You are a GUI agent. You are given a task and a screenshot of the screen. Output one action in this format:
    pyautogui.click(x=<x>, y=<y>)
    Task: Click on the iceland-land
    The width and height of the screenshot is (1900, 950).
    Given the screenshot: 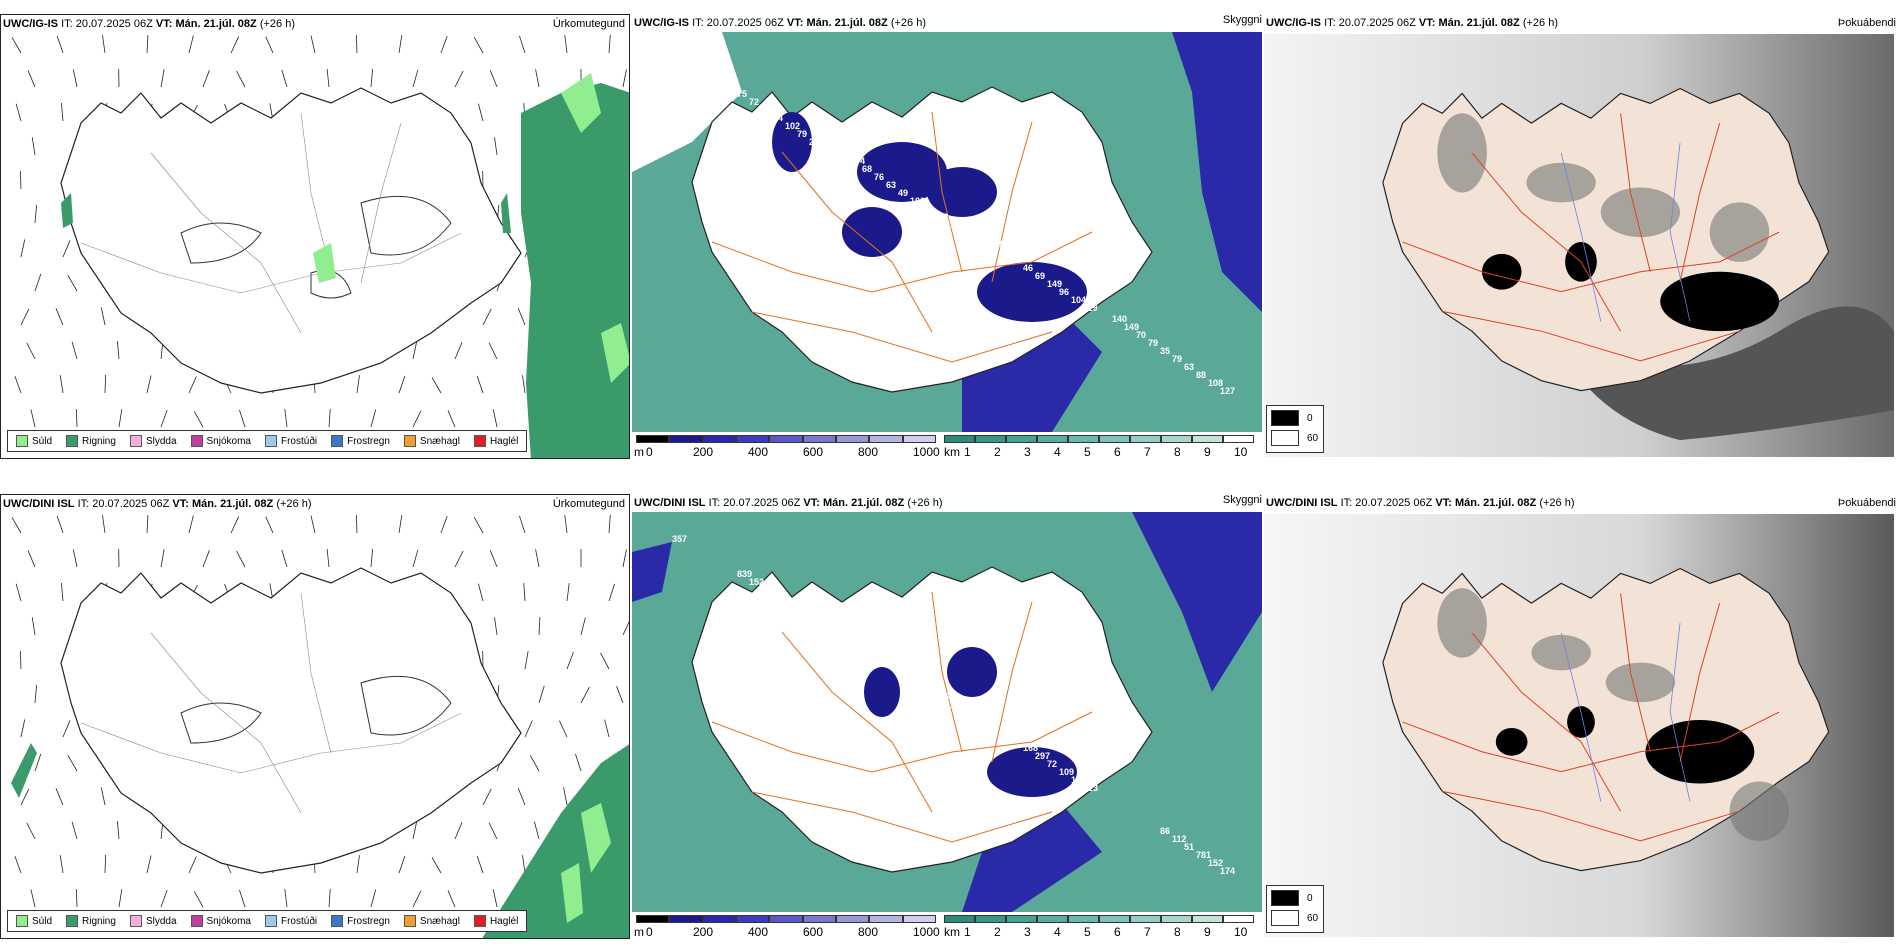 What is the action you would take?
    pyautogui.click(x=1606, y=719)
    